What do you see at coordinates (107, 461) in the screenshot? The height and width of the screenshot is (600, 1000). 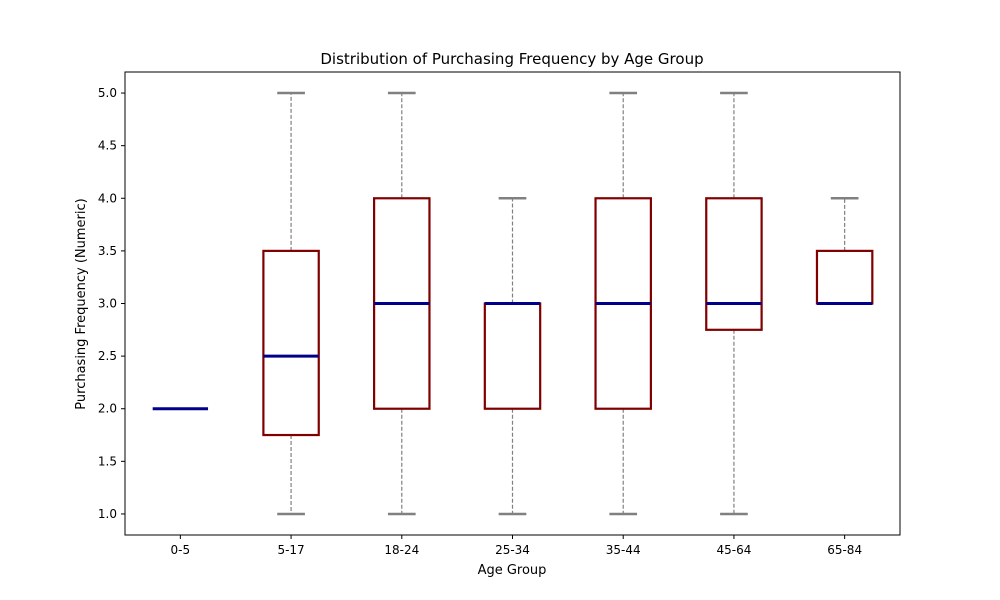 I see `y-tick-label: 1.5` at bounding box center [107, 461].